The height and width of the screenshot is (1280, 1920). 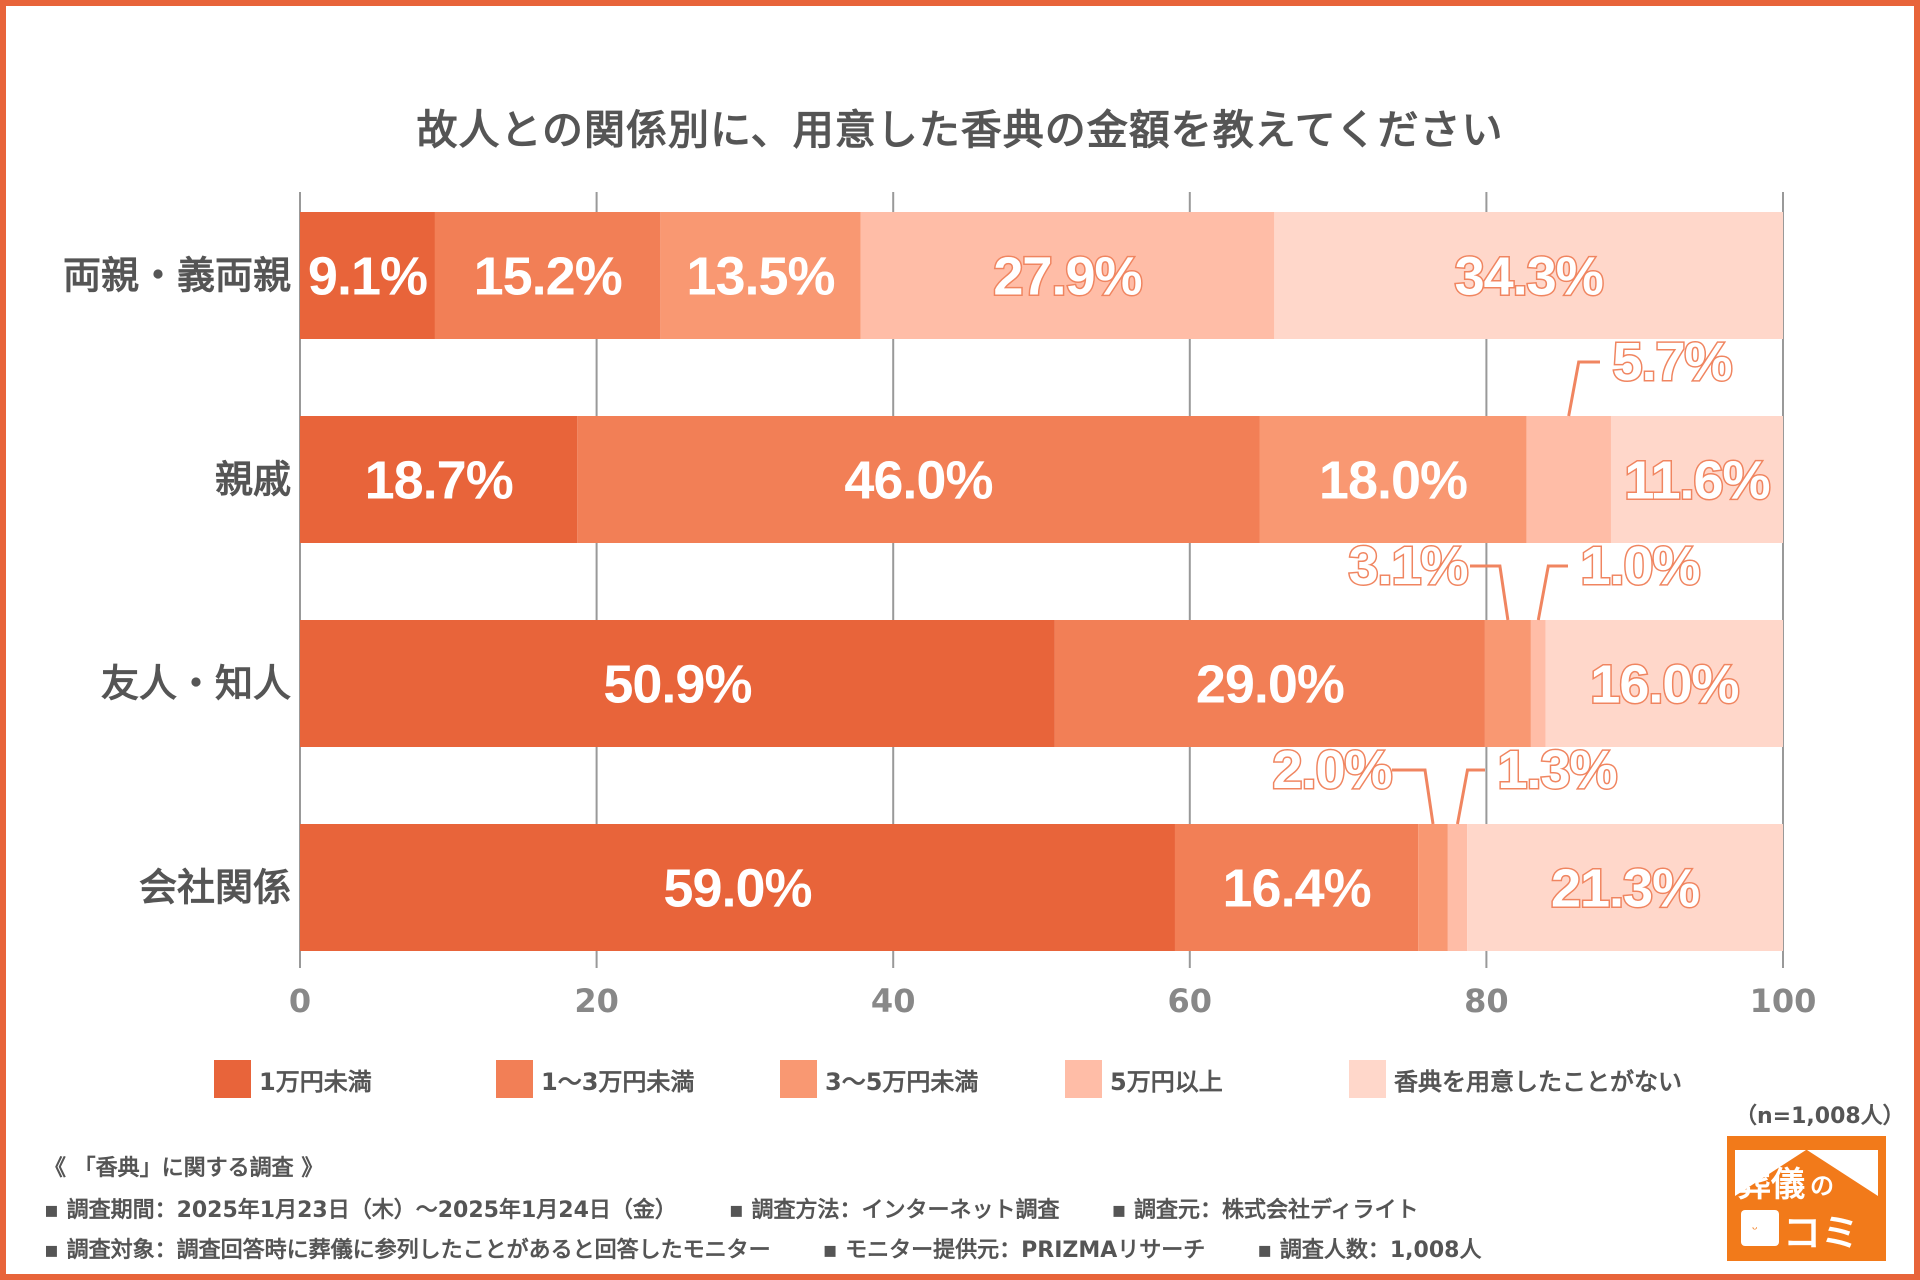 I want to click on logo-text: コミ, so click(x=1821, y=1233).